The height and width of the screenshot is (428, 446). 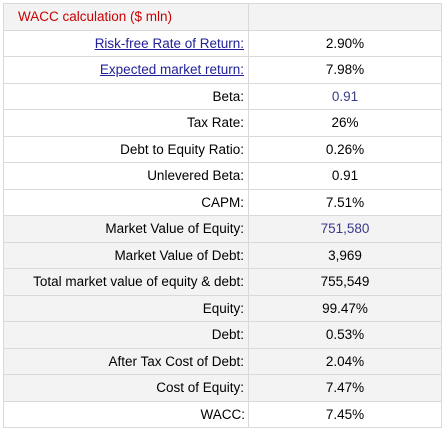 I want to click on row-beta: Beta: 0.91, so click(x=222, y=96).